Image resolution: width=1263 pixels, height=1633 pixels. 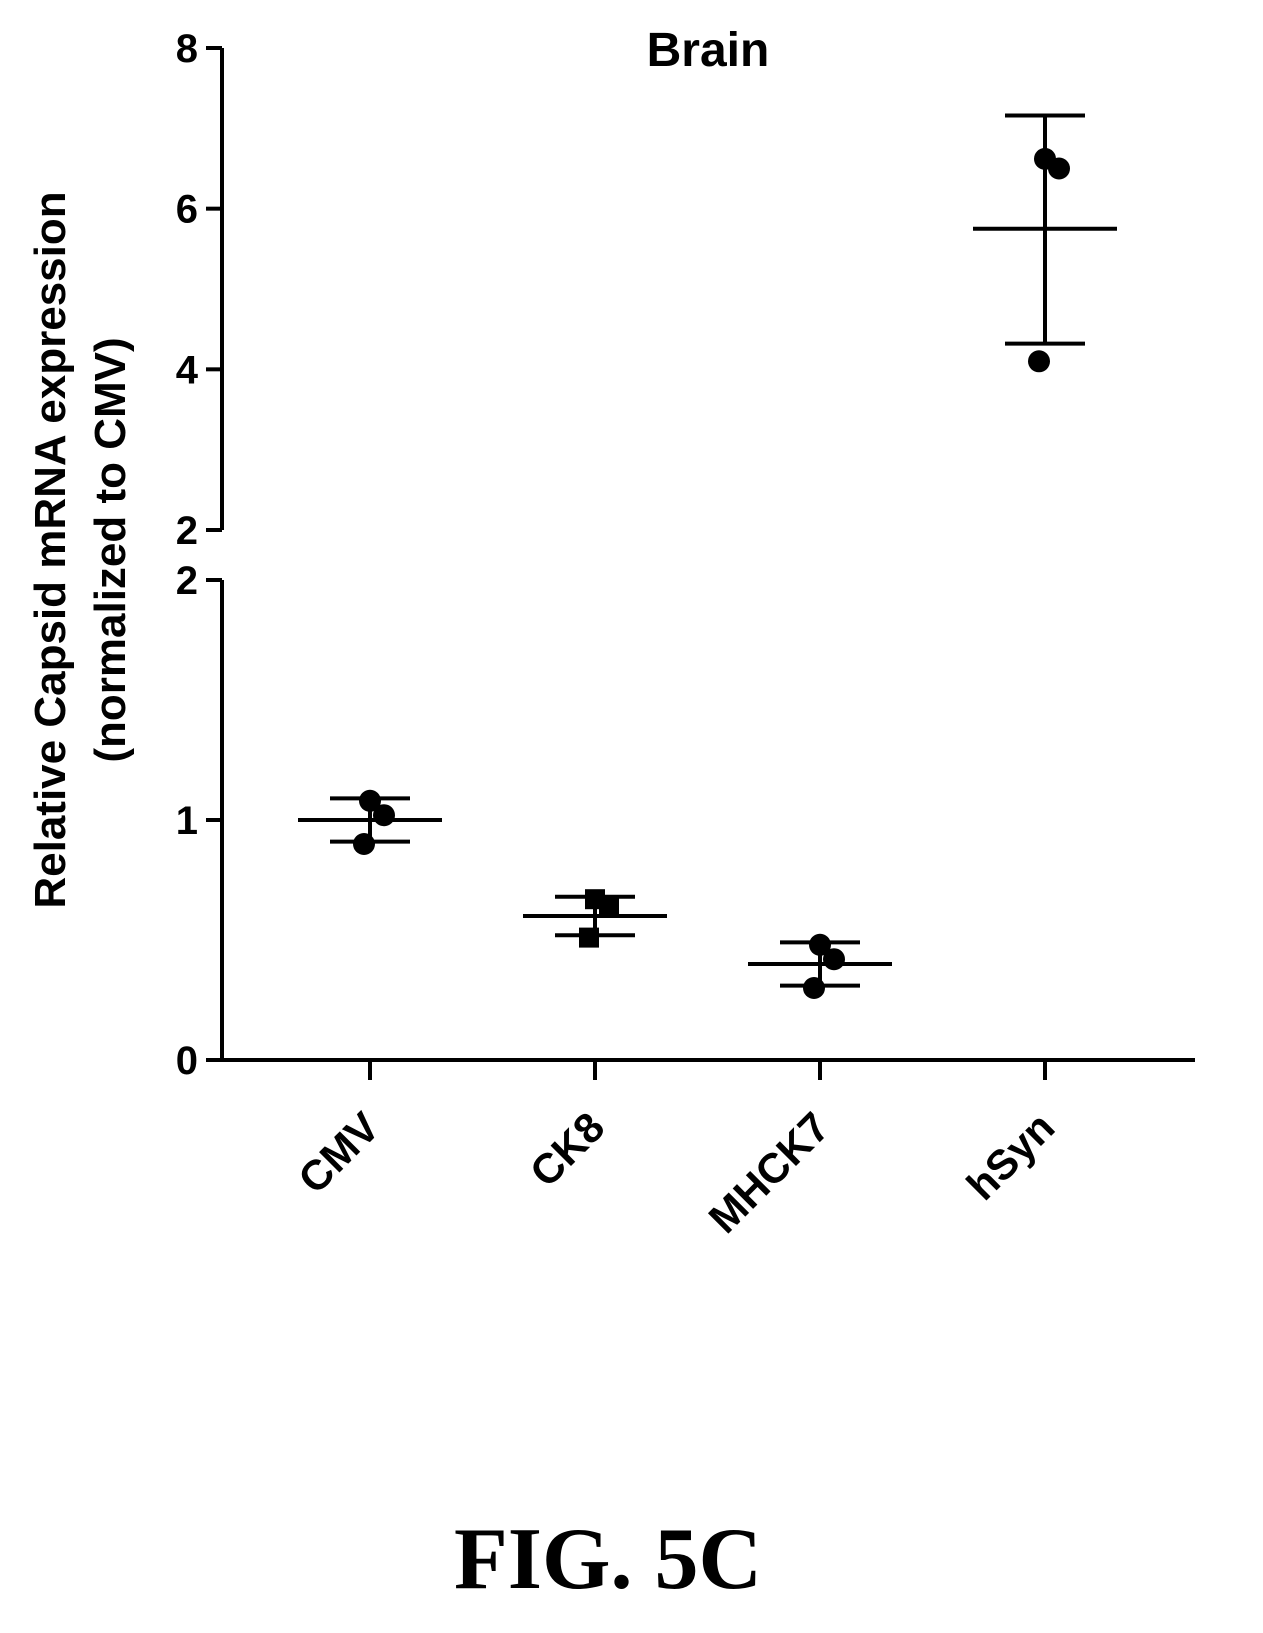 What do you see at coordinates (608, 1559) in the screenshot?
I see `figure-caption: FIG. 5C` at bounding box center [608, 1559].